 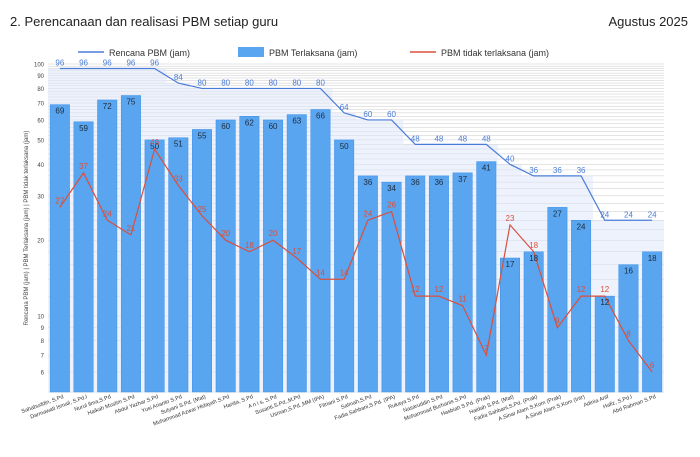 I want to click on data-label-terlaksana: 24, so click(x=581, y=226).